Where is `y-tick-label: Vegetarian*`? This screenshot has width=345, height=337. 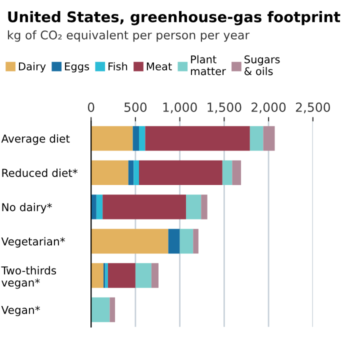
y-tick-label: Vegetarian* is located at coordinates (33, 242).